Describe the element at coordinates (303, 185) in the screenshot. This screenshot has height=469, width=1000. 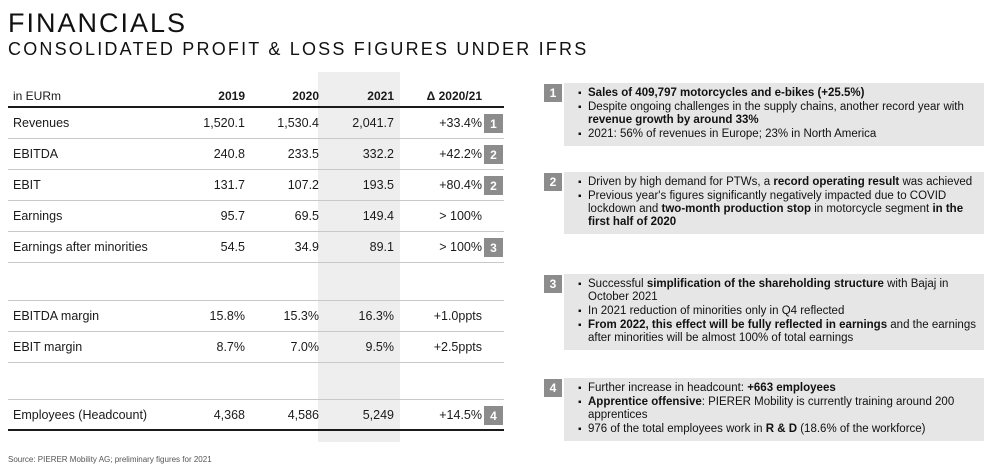
I see `cell-2020: 107.2` at that location.